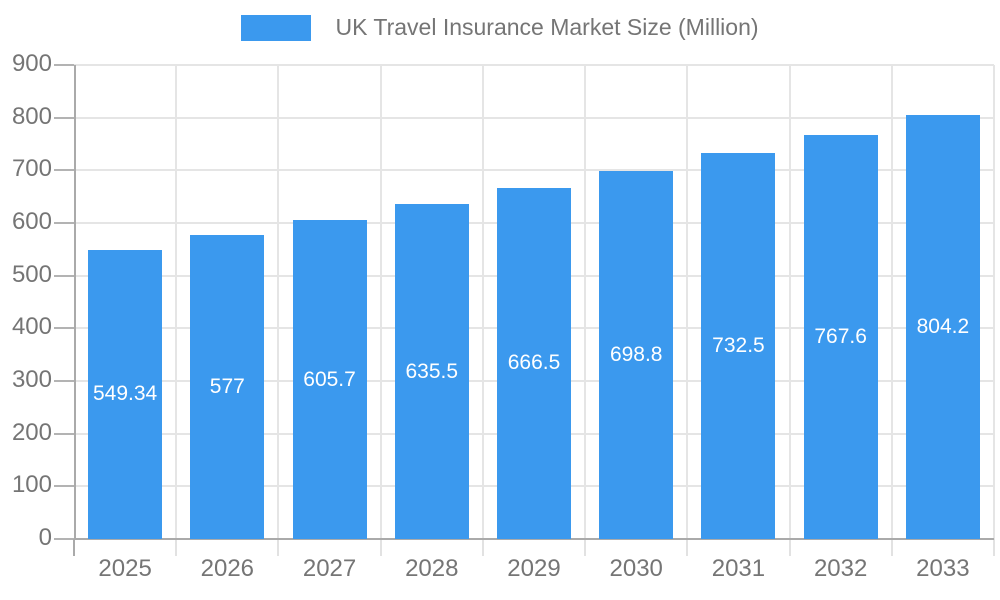 This screenshot has width=1000, height=600. What do you see at coordinates (636, 568) in the screenshot?
I see `x-axis-label: 2030` at bounding box center [636, 568].